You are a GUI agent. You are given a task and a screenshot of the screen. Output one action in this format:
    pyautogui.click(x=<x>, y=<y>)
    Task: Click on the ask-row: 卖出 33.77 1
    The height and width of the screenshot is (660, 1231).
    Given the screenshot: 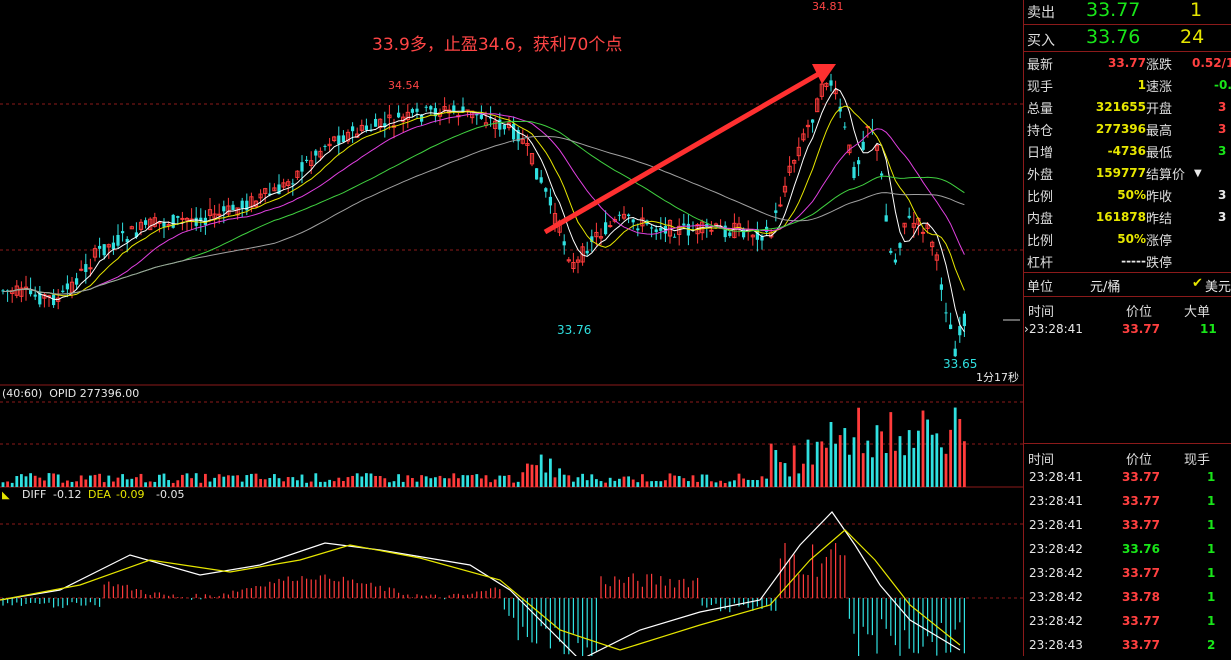 What is the action you would take?
    pyautogui.click(x=1127, y=12)
    